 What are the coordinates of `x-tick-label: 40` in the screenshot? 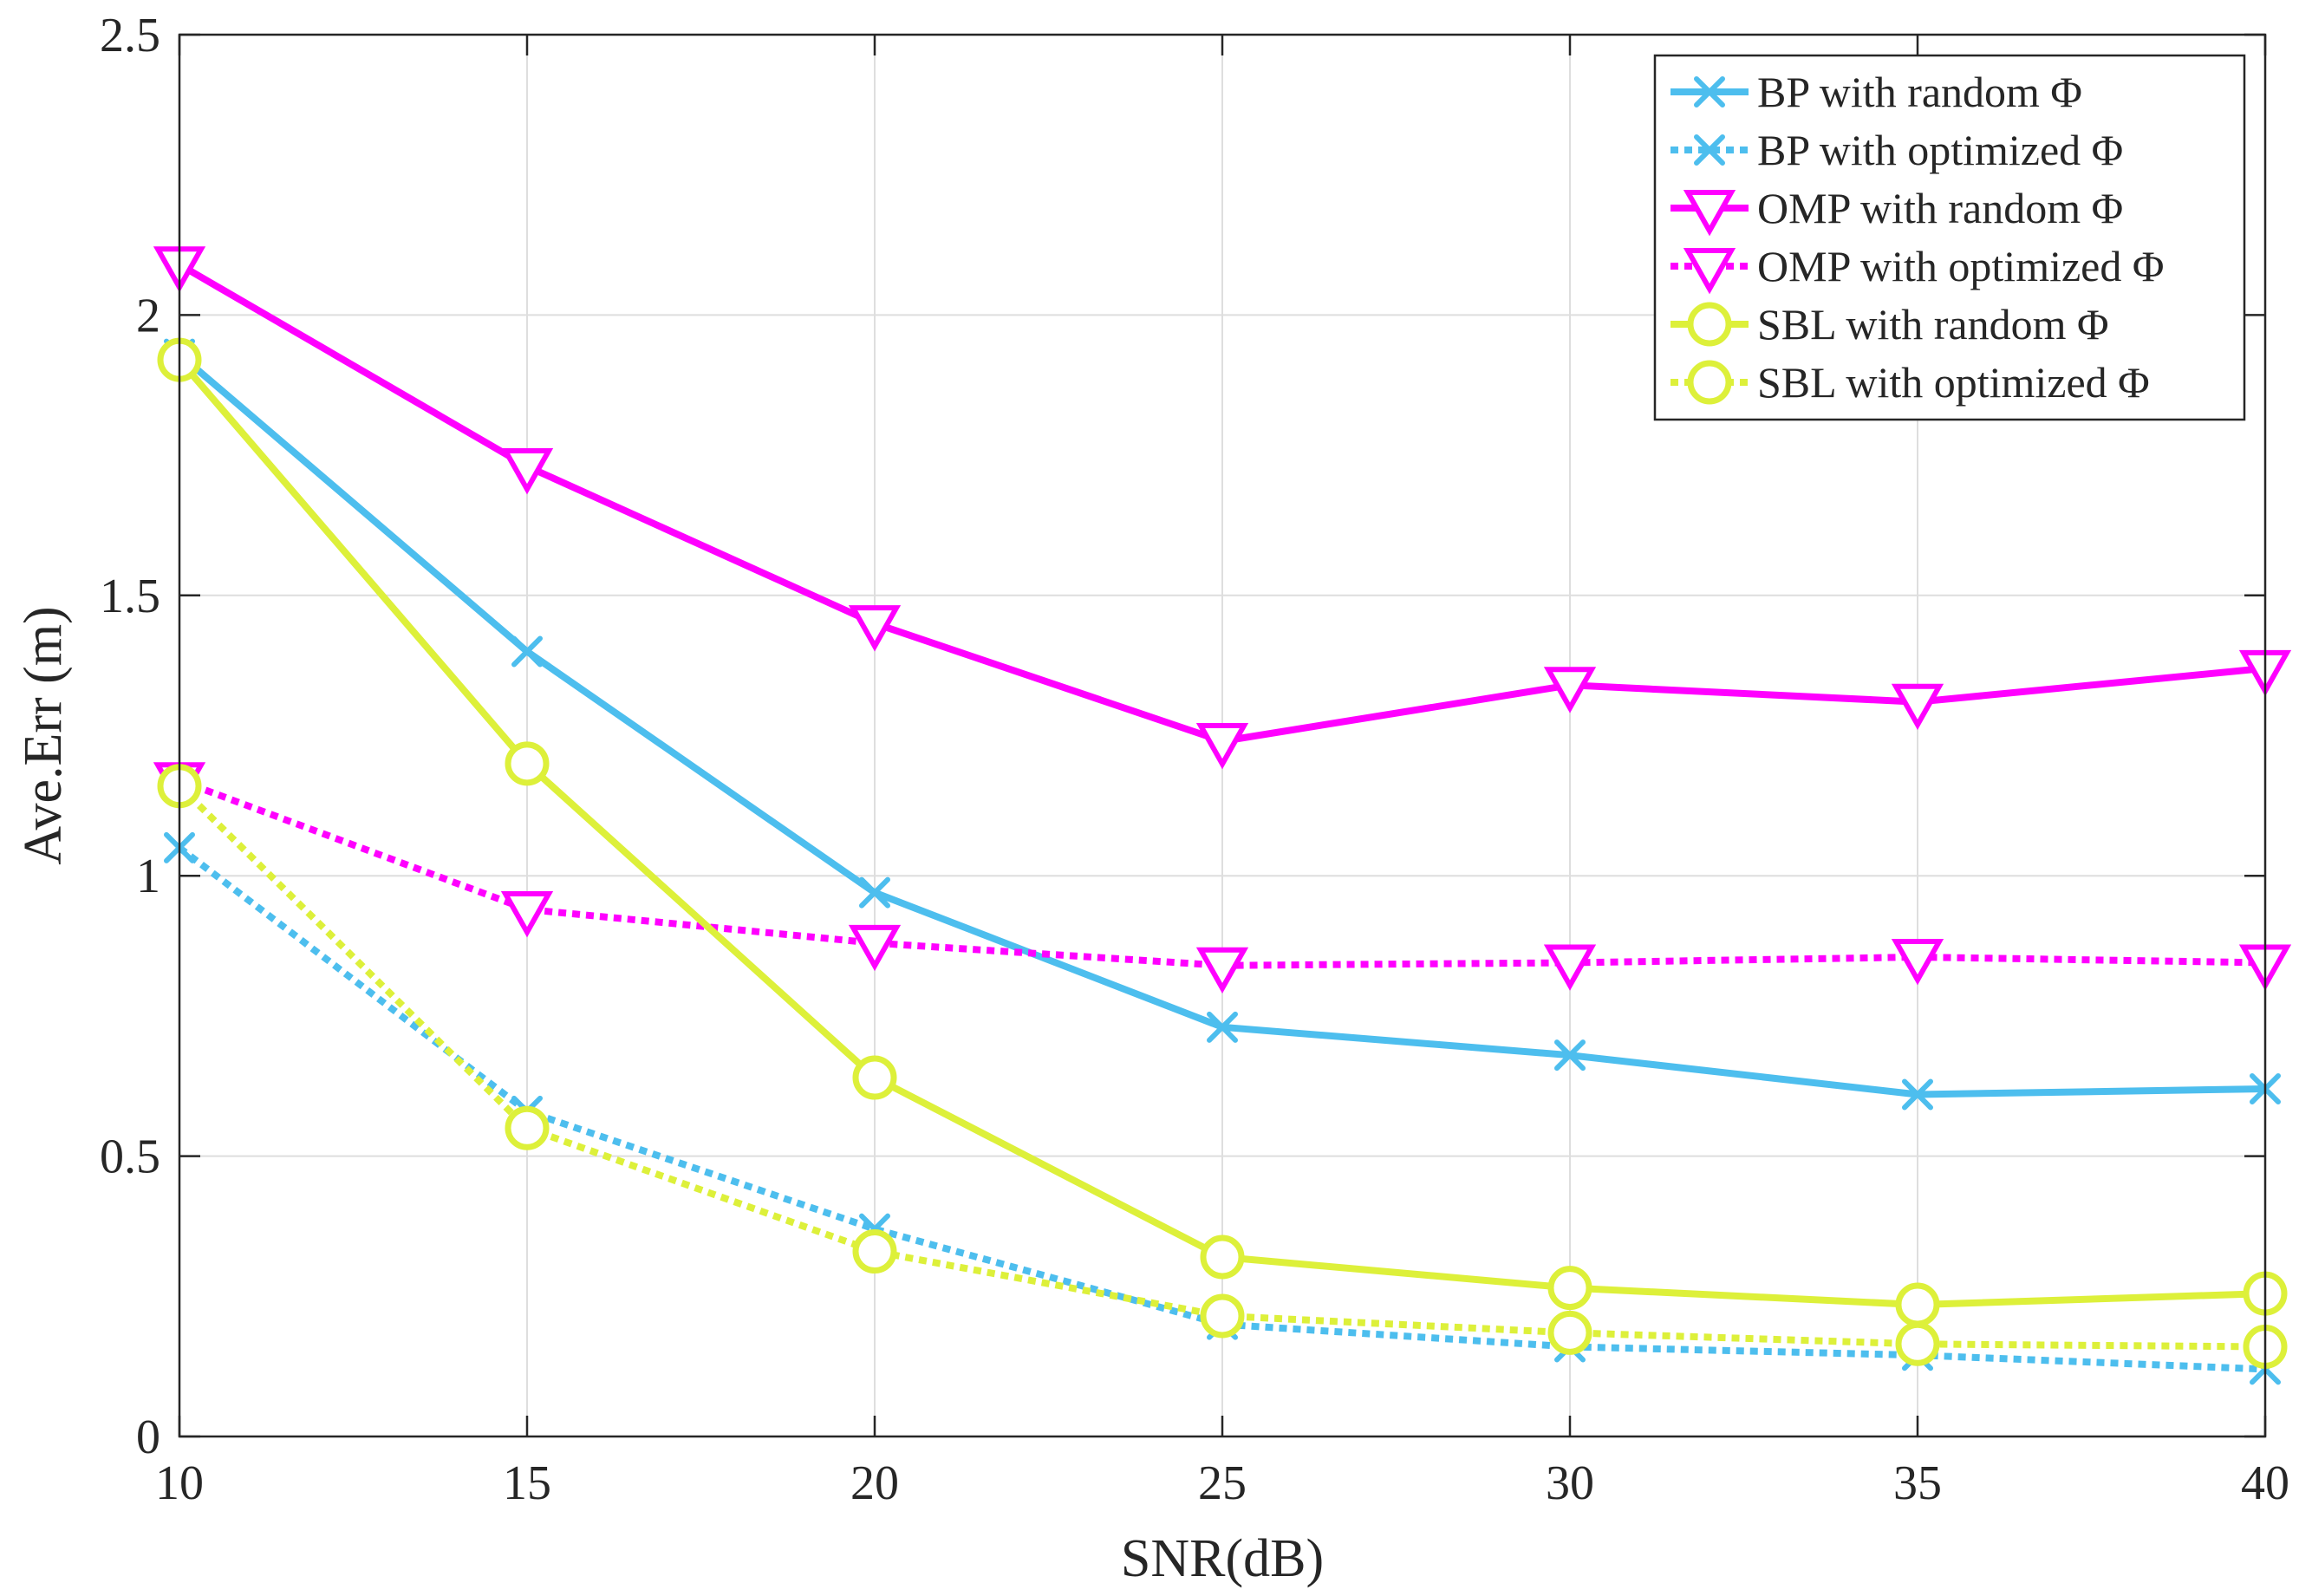 It's located at (2265, 1483).